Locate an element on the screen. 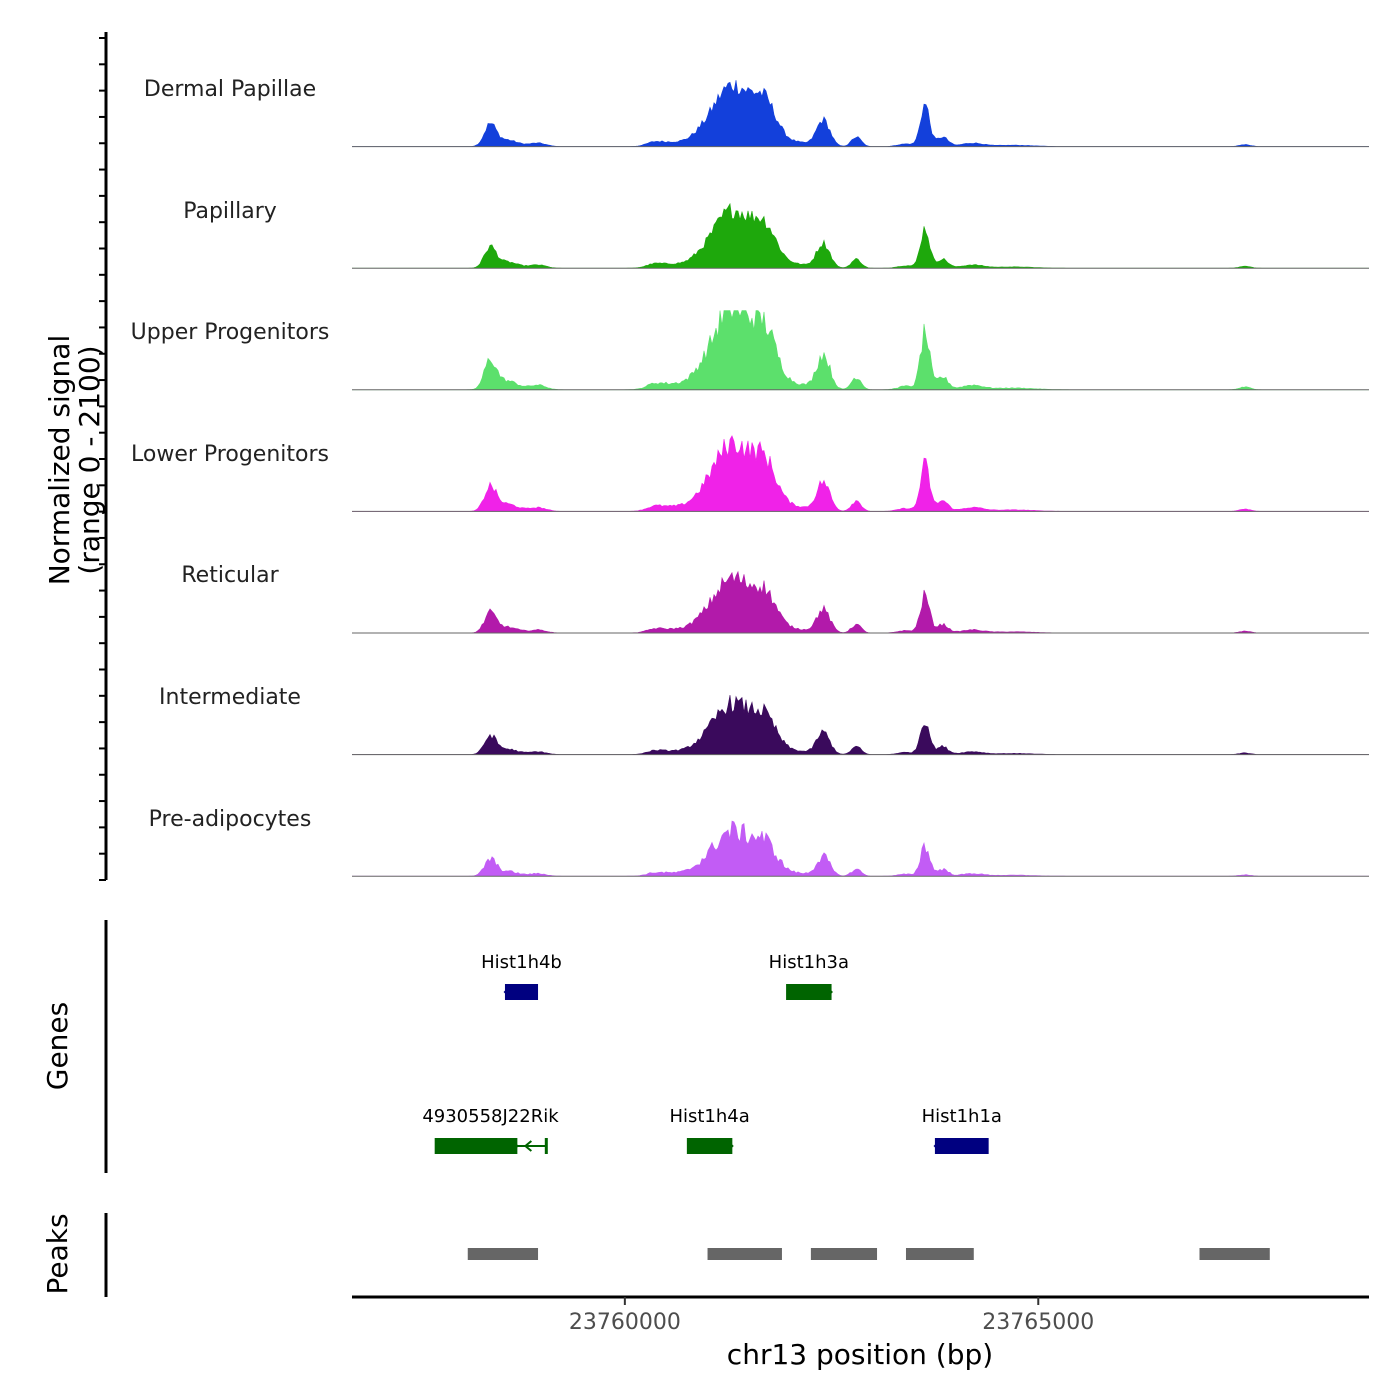 The height and width of the screenshot is (1400, 1400). track-label: Pre-adipocytes is located at coordinates (230, 819).